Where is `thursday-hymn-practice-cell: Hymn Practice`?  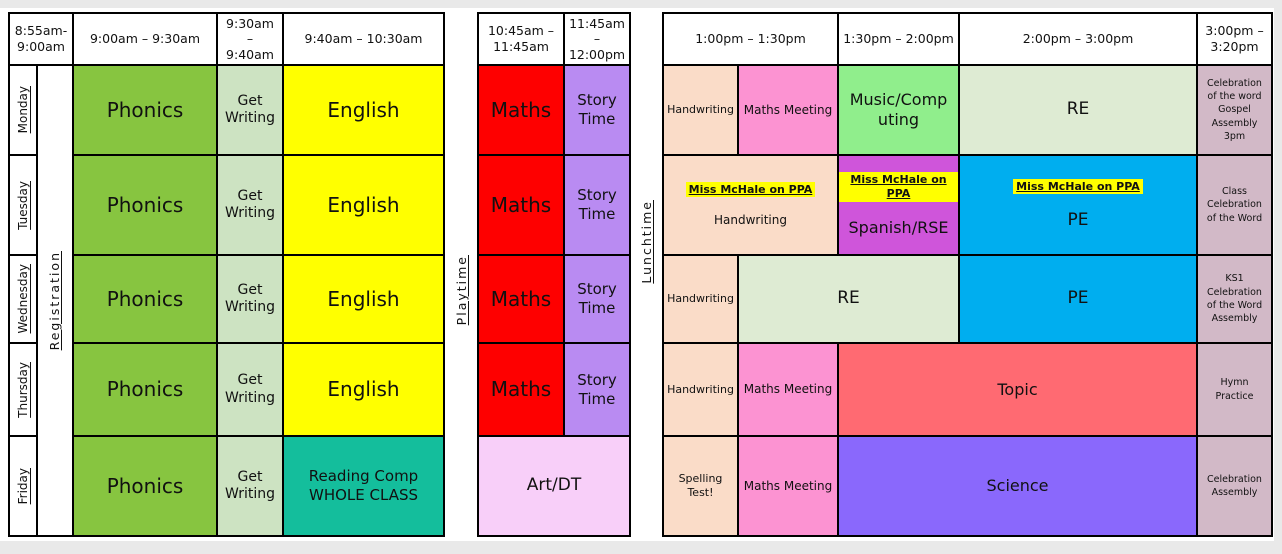
thursday-hymn-practice-cell: Hymn Practice is located at coordinates (1234, 389).